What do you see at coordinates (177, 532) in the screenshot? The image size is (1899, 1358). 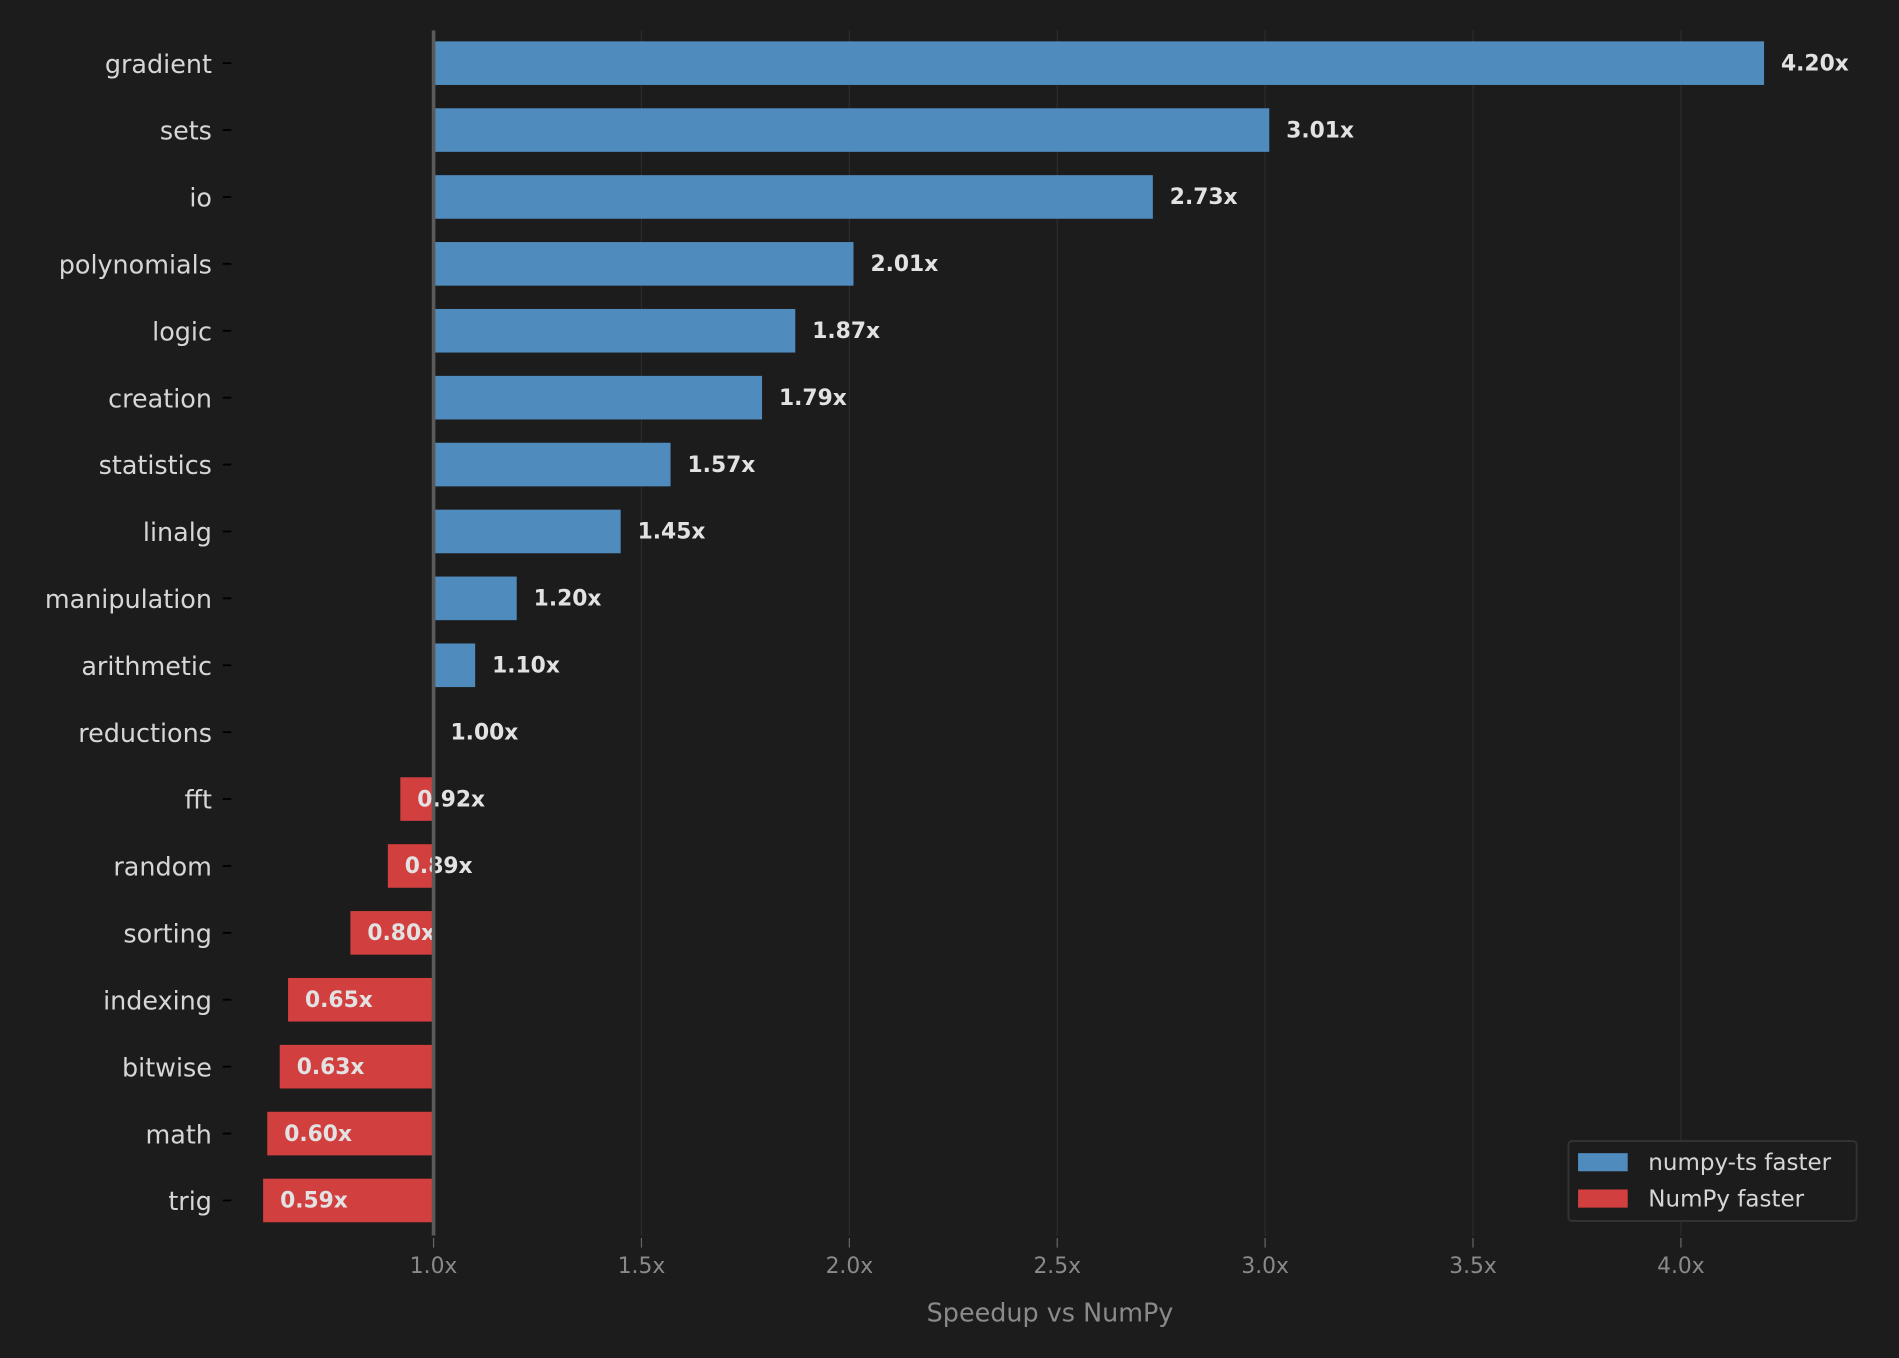 I see `y-label-linalg: linalg` at bounding box center [177, 532].